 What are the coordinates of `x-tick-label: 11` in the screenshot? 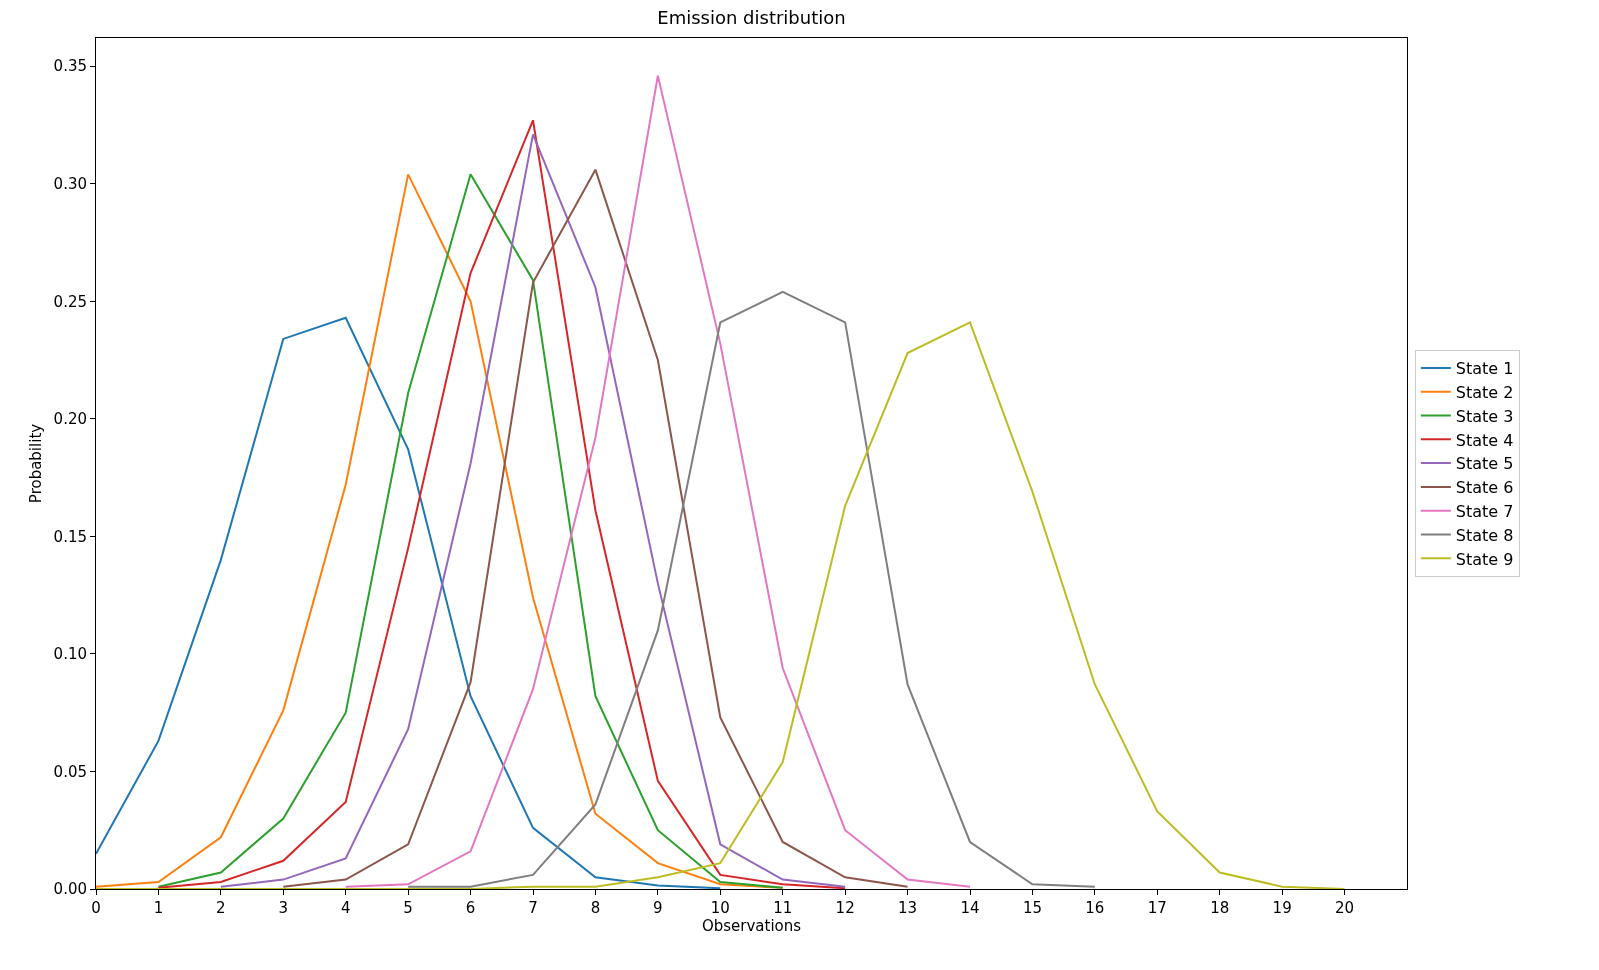 It's located at (783, 908).